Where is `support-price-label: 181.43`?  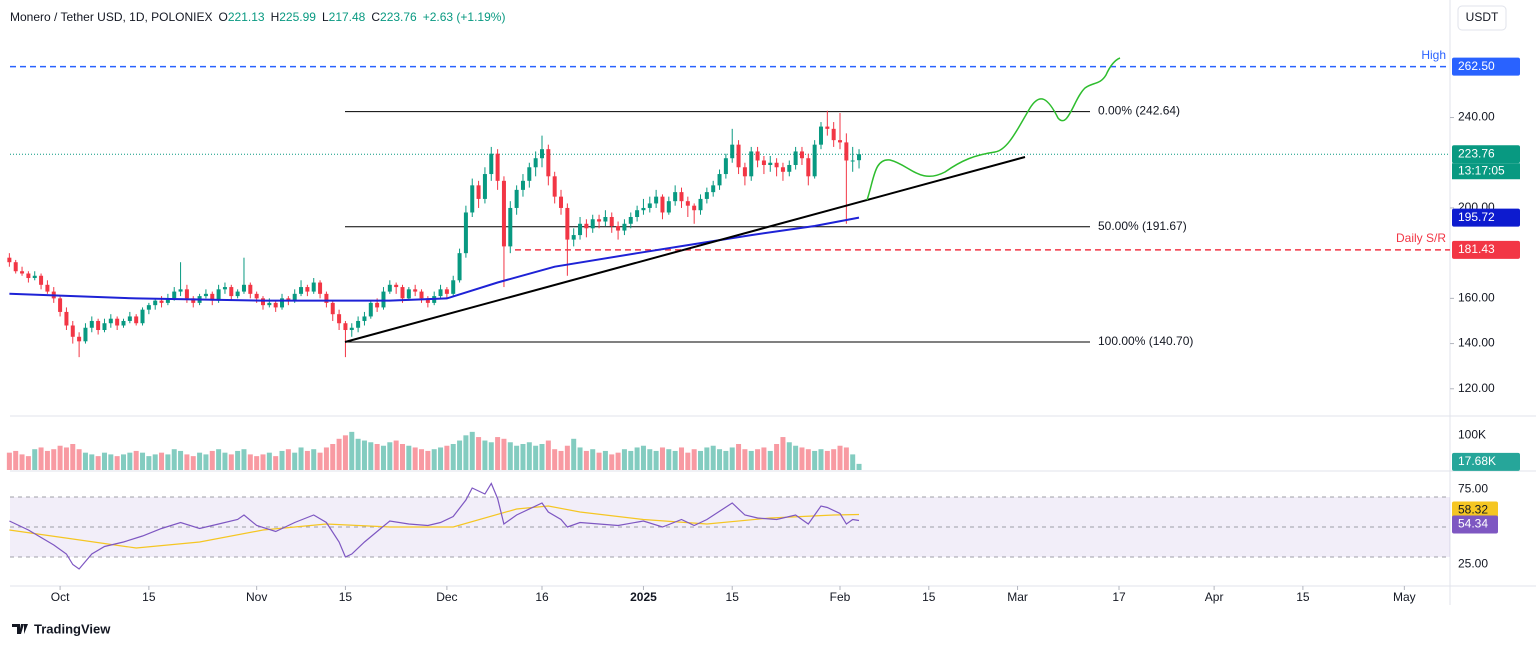
support-price-label: 181.43 is located at coordinates (1476, 249).